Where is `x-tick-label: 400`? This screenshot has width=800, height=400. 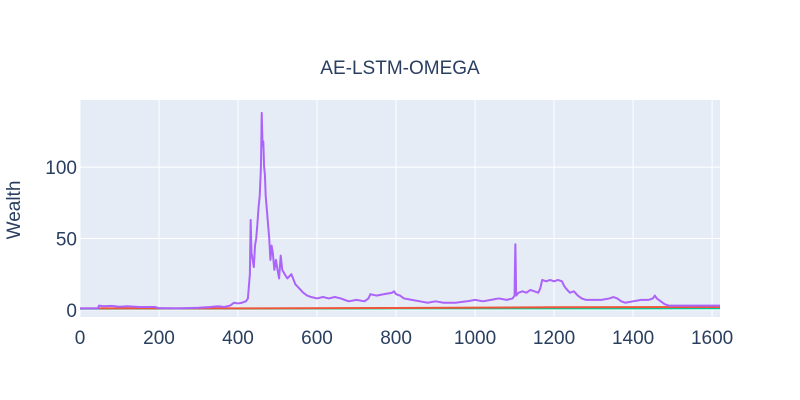 x-tick-label: 400 is located at coordinates (238, 338).